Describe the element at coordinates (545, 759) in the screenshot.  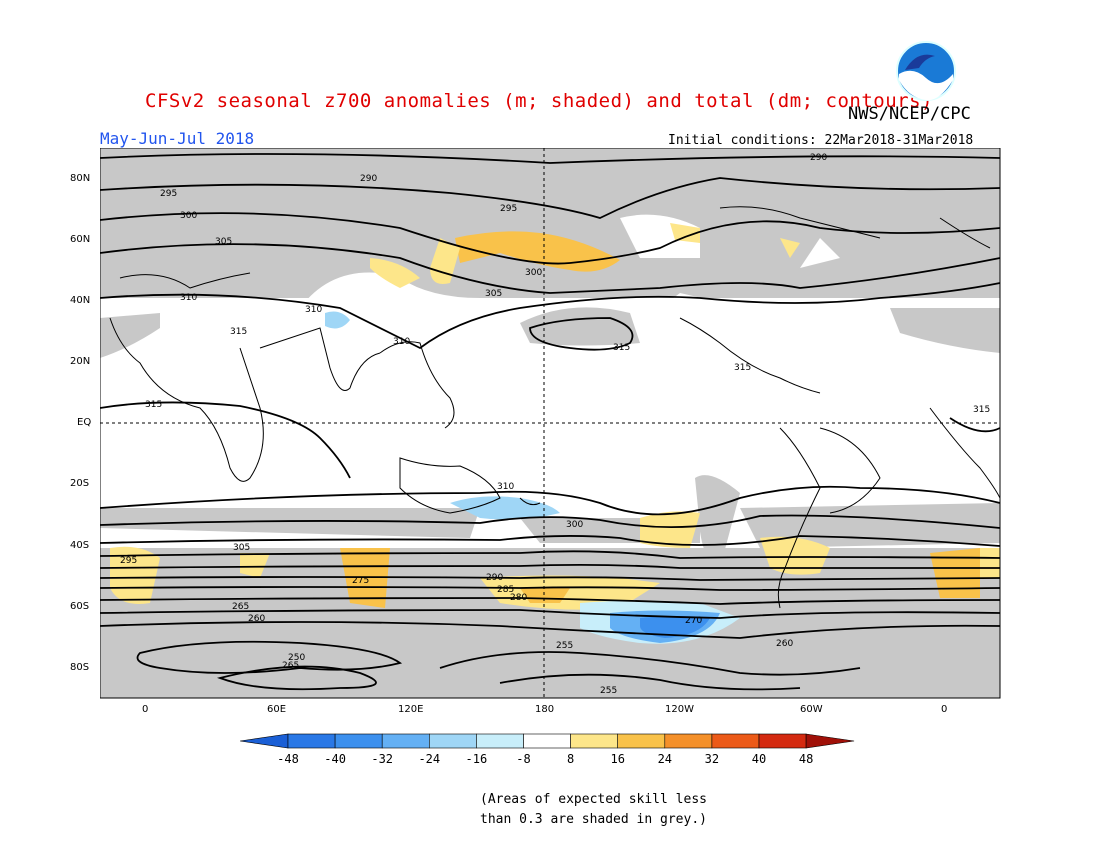
I see `colorbar-labels: -48 -40 -32 -24 -16 -8 8 16 24 32 40 48` at that location.